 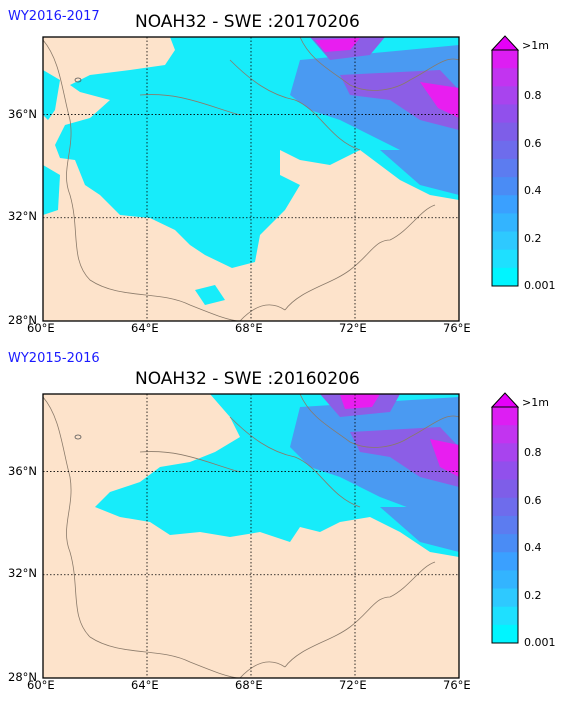 What do you see at coordinates (54, 16) in the screenshot?
I see `water-year-label: WY2016-2017` at bounding box center [54, 16].